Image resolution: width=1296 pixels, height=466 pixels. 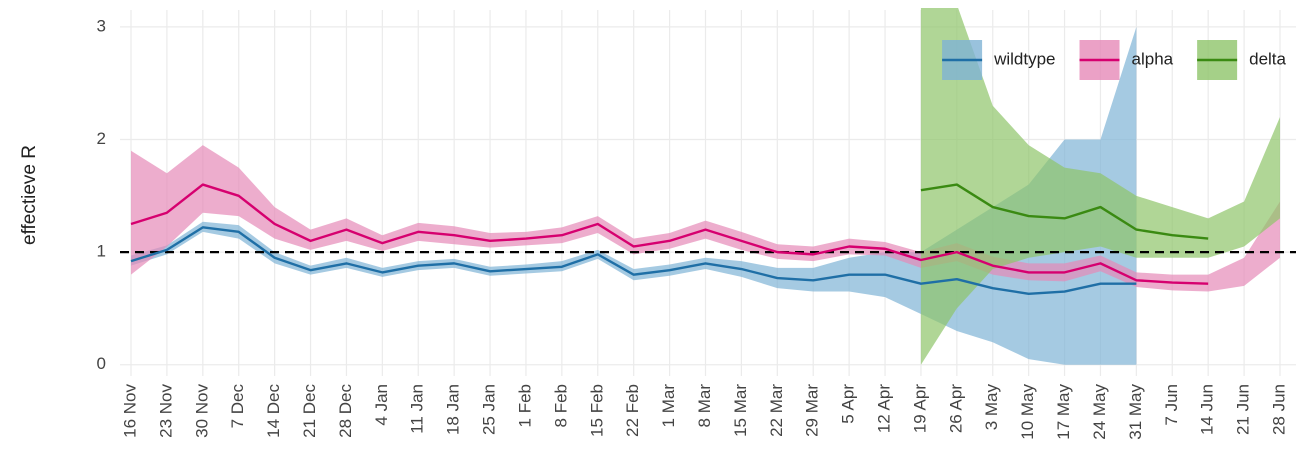 What do you see at coordinates (129, 411) in the screenshot?
I see `x-tick-label: 16 Nov` at bounding box center [129, 411].